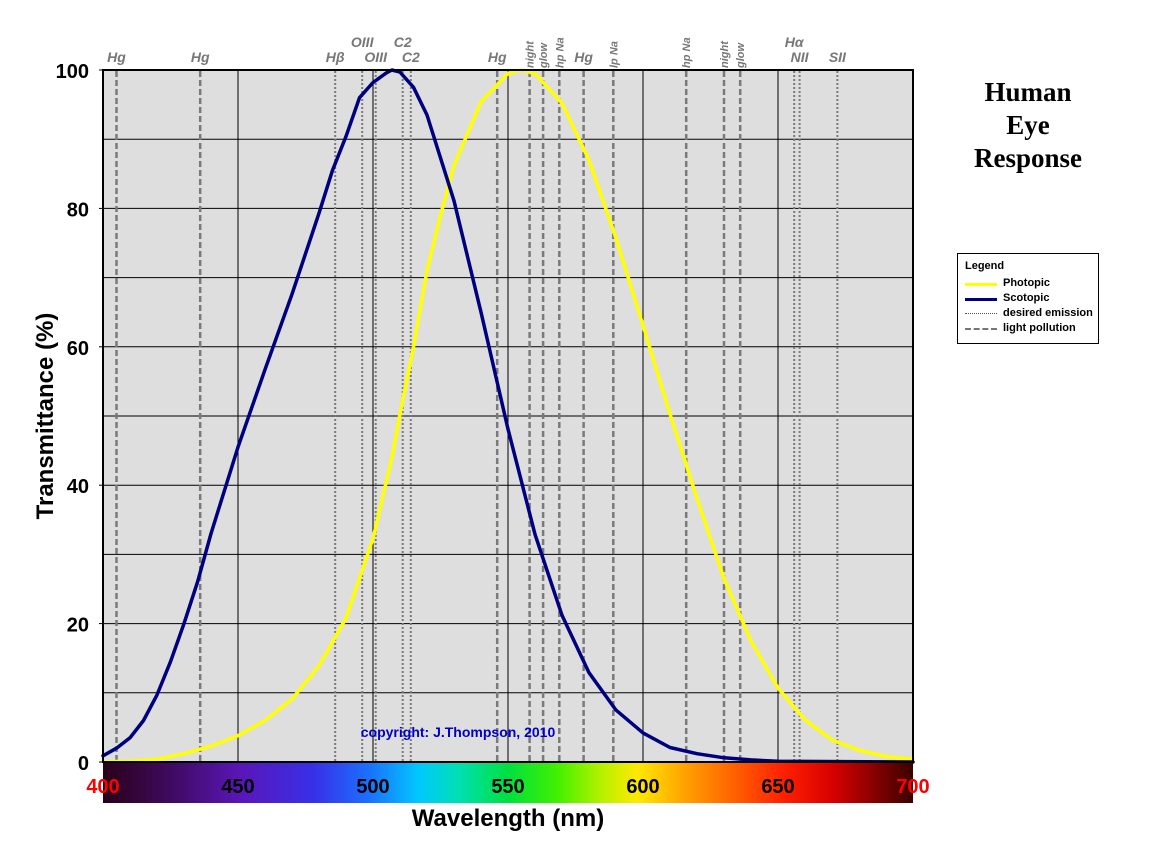  Describe the element at coordinates (838, 57) in the screenshot. I see `emission-line-label: SII` at that location.